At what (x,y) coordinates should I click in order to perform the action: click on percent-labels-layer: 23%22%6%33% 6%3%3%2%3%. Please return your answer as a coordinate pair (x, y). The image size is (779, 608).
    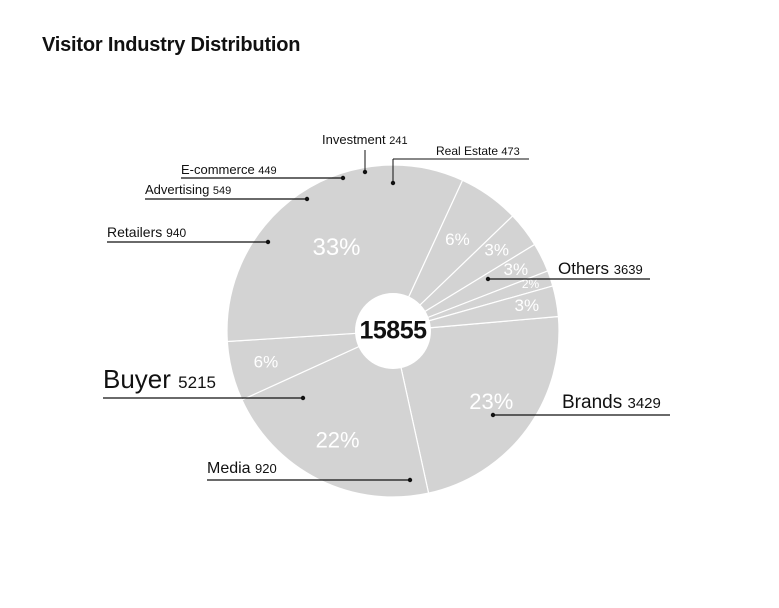
    Looking at the image, I should click on (397, 341).